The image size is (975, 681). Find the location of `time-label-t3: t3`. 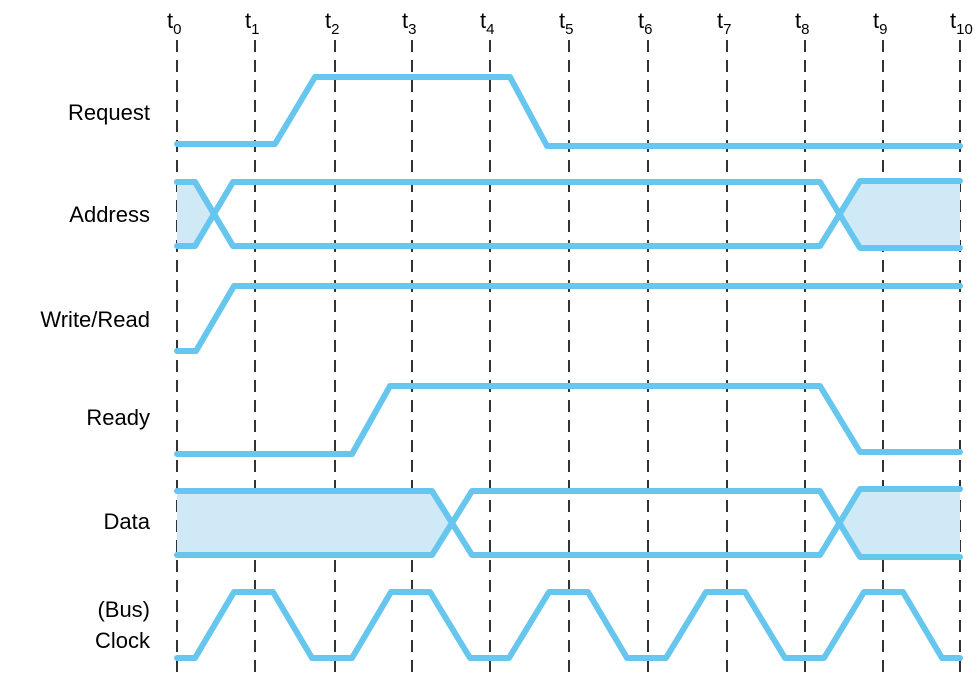

time-label-t3: t3 is located at coordinates (409, 23).